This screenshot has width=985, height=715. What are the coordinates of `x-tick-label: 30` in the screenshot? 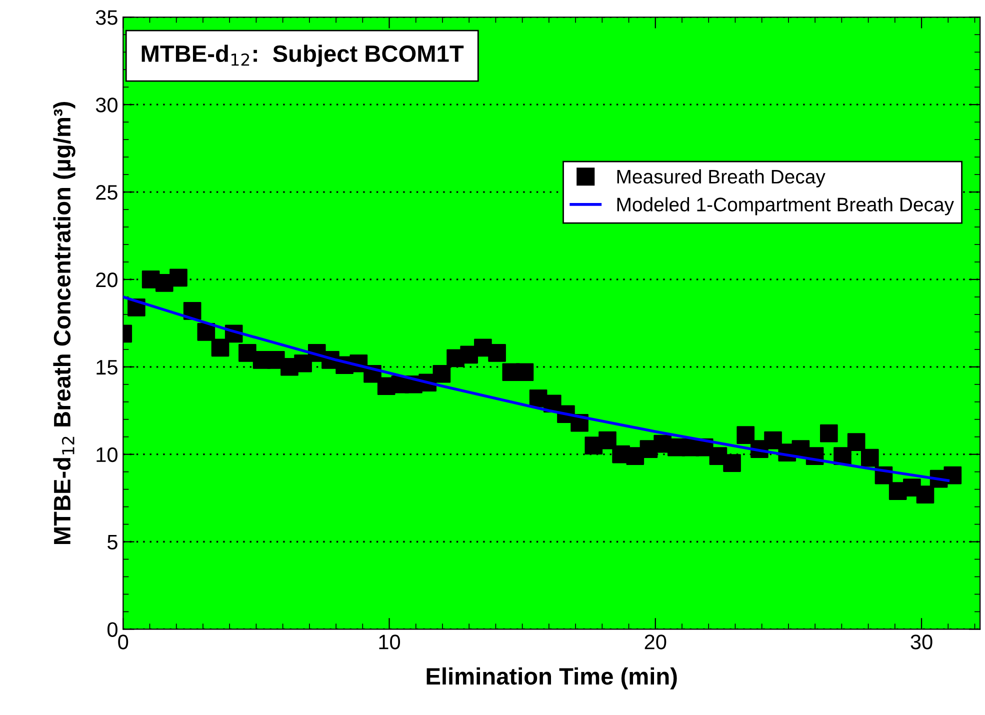 It's located at (921, 642).